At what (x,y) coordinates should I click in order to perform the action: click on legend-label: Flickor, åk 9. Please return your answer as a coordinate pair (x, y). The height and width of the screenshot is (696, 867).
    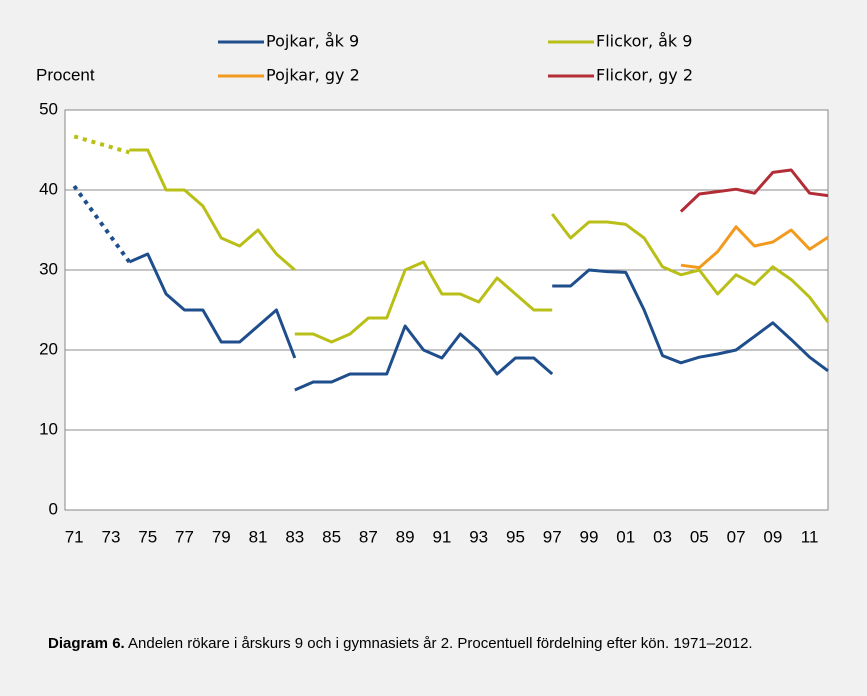
    Looking at the image, I should click on (644, 41).